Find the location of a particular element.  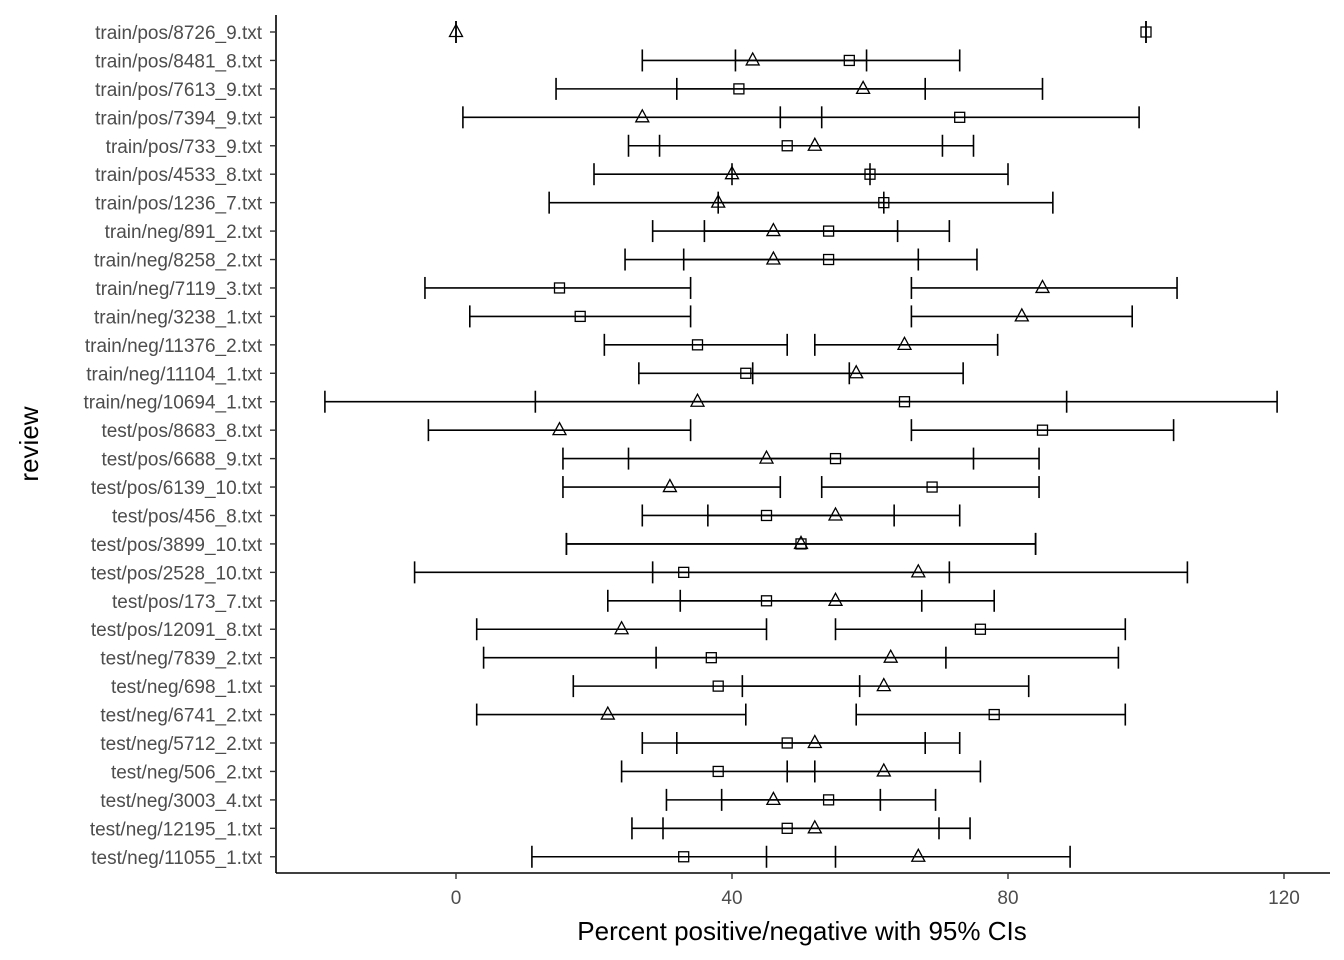

y-tick-label: train/neg/8258_2.txt is located at coordinates (178, 261).